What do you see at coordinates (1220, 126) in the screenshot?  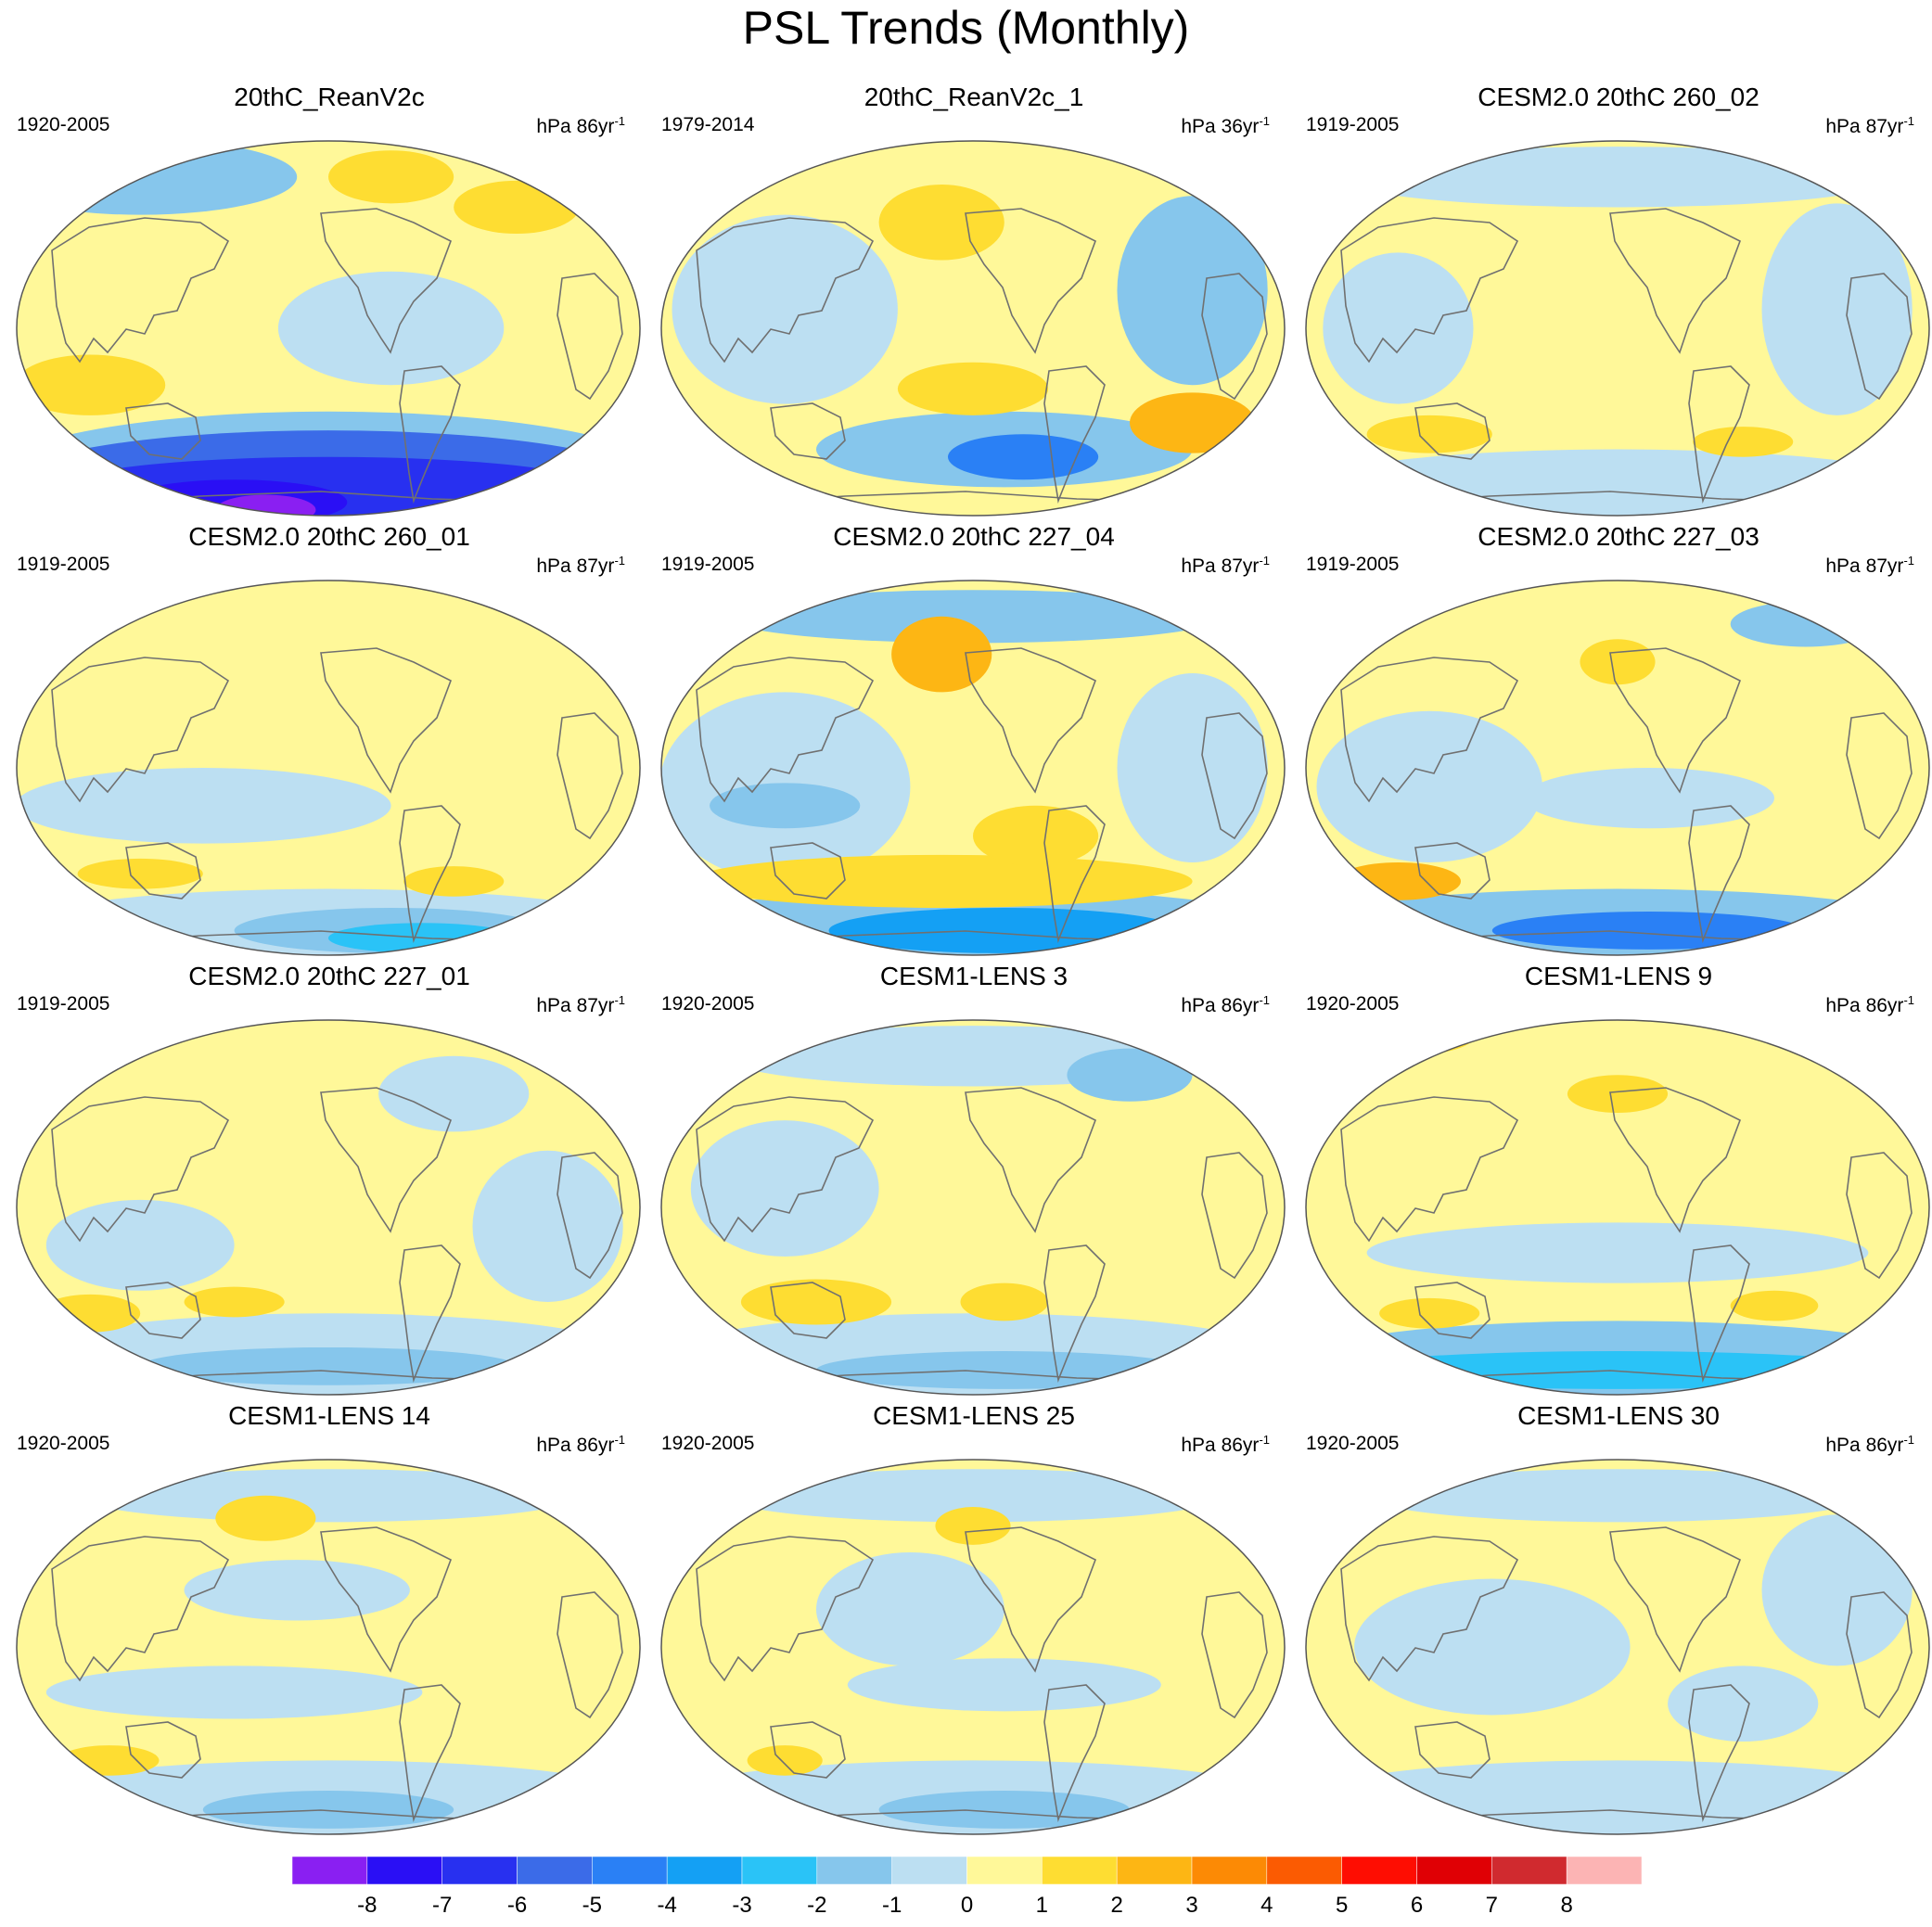 I see `panel-units-text: hPa 36yr` at bounding box center [1220, 126].